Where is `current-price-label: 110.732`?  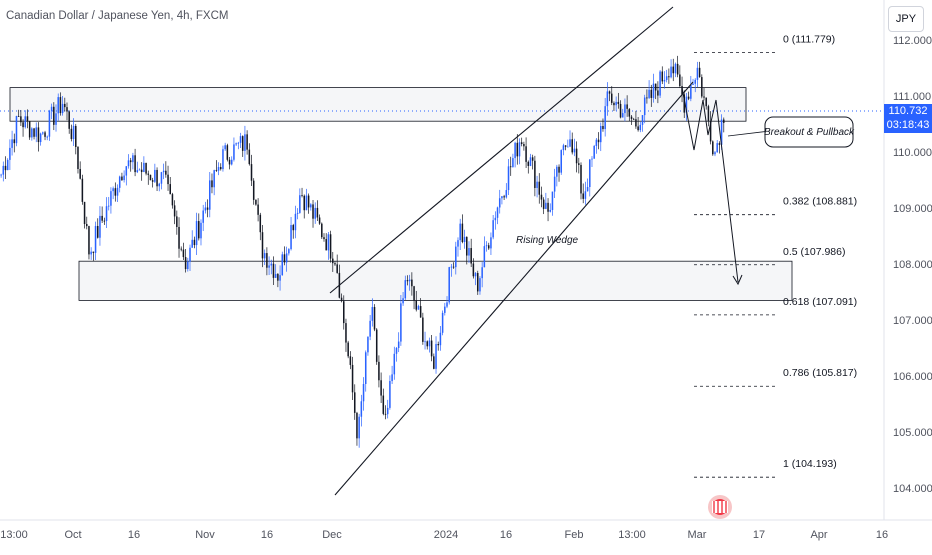 current-price-label: 110.732 is located at coordinates (908, 111).